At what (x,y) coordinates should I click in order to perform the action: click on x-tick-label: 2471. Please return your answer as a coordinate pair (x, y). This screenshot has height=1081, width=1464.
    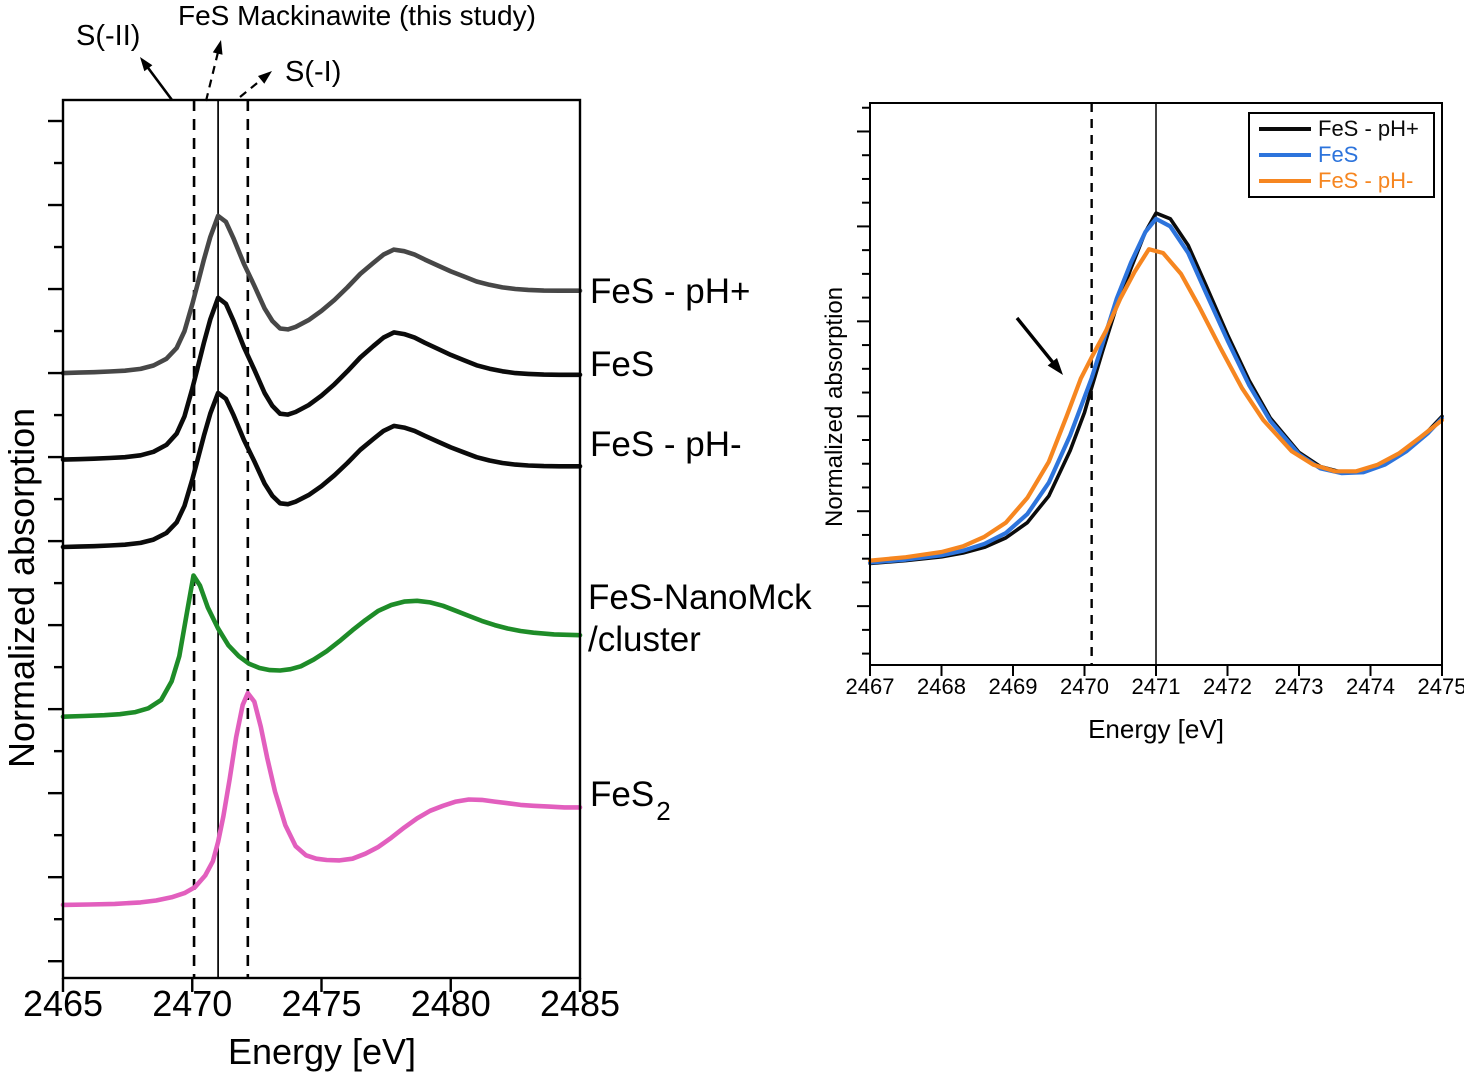
    Looking at the image, I should click on (1156, 686).